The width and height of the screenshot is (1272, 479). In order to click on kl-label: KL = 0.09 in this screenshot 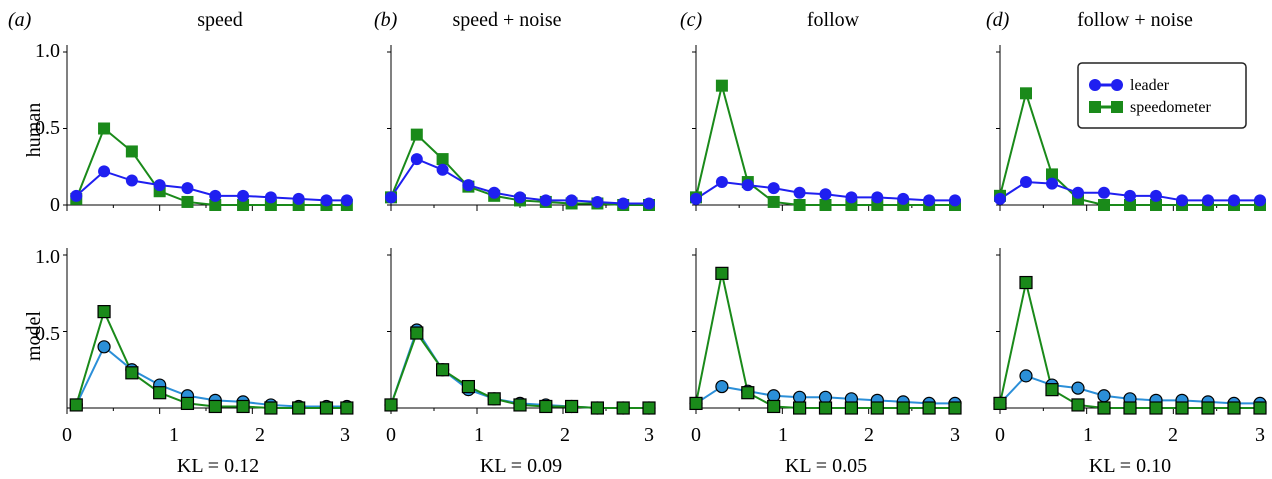, I will do `click(521, 466)`.